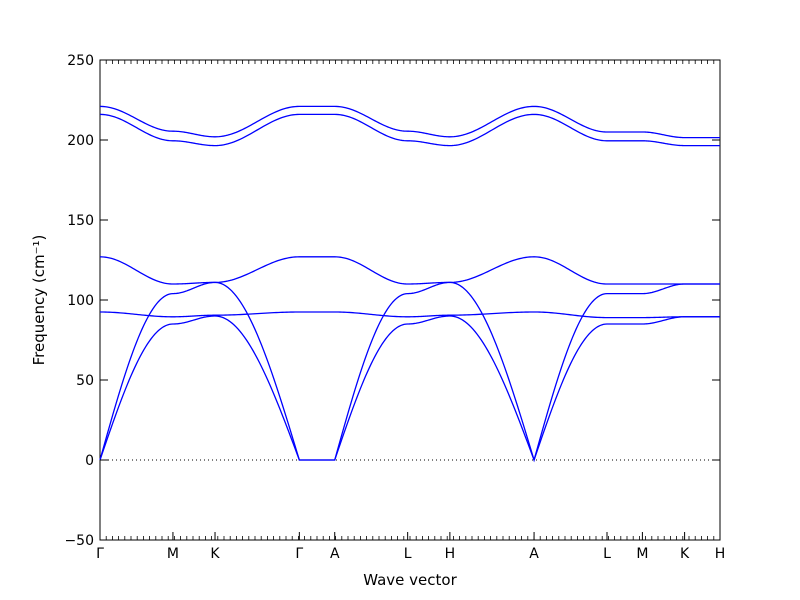 Image resolution: width=800 pixels, height=600 pixels. I want to click on y-tick-label: 0, so click(89, 461).